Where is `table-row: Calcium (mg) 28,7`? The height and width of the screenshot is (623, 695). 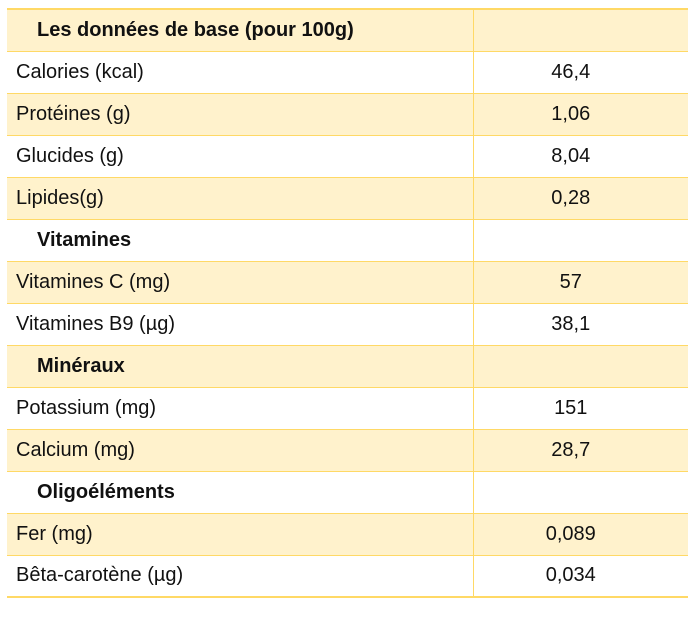
table-row: Calcium (mg) 28,7 is located at coordinates (347, 450).